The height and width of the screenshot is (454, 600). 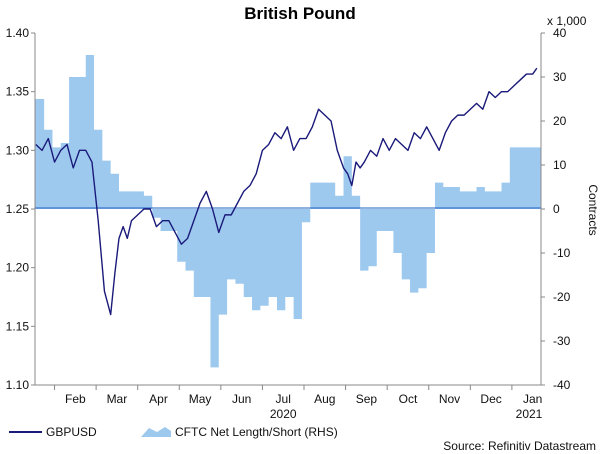 What do you see at coordinates (529, 414) in the screenshot?
I see `x-axis-year-label: 2021` at bounding box center [529, 414].